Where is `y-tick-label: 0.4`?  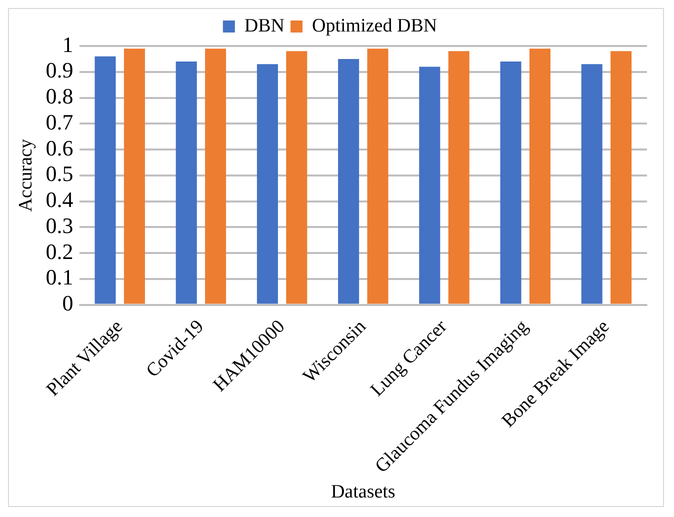 y-tick-label: 0.4 is located at coordinates (60, 199).